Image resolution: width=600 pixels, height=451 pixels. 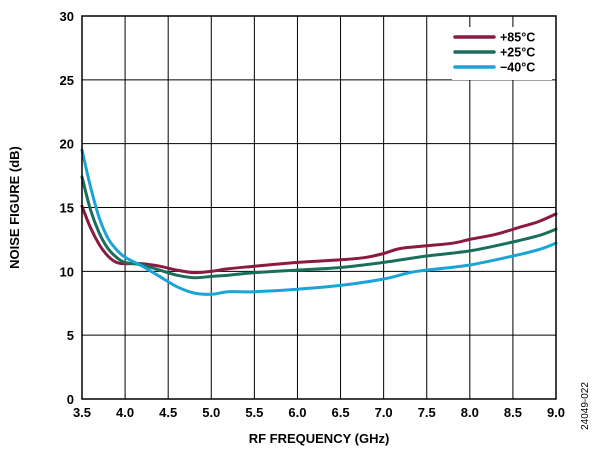 What do you see at coordinates (254, 412) in the screenshot?
I see `x-tick-label: 5.5` at bounding box center [254, 412].